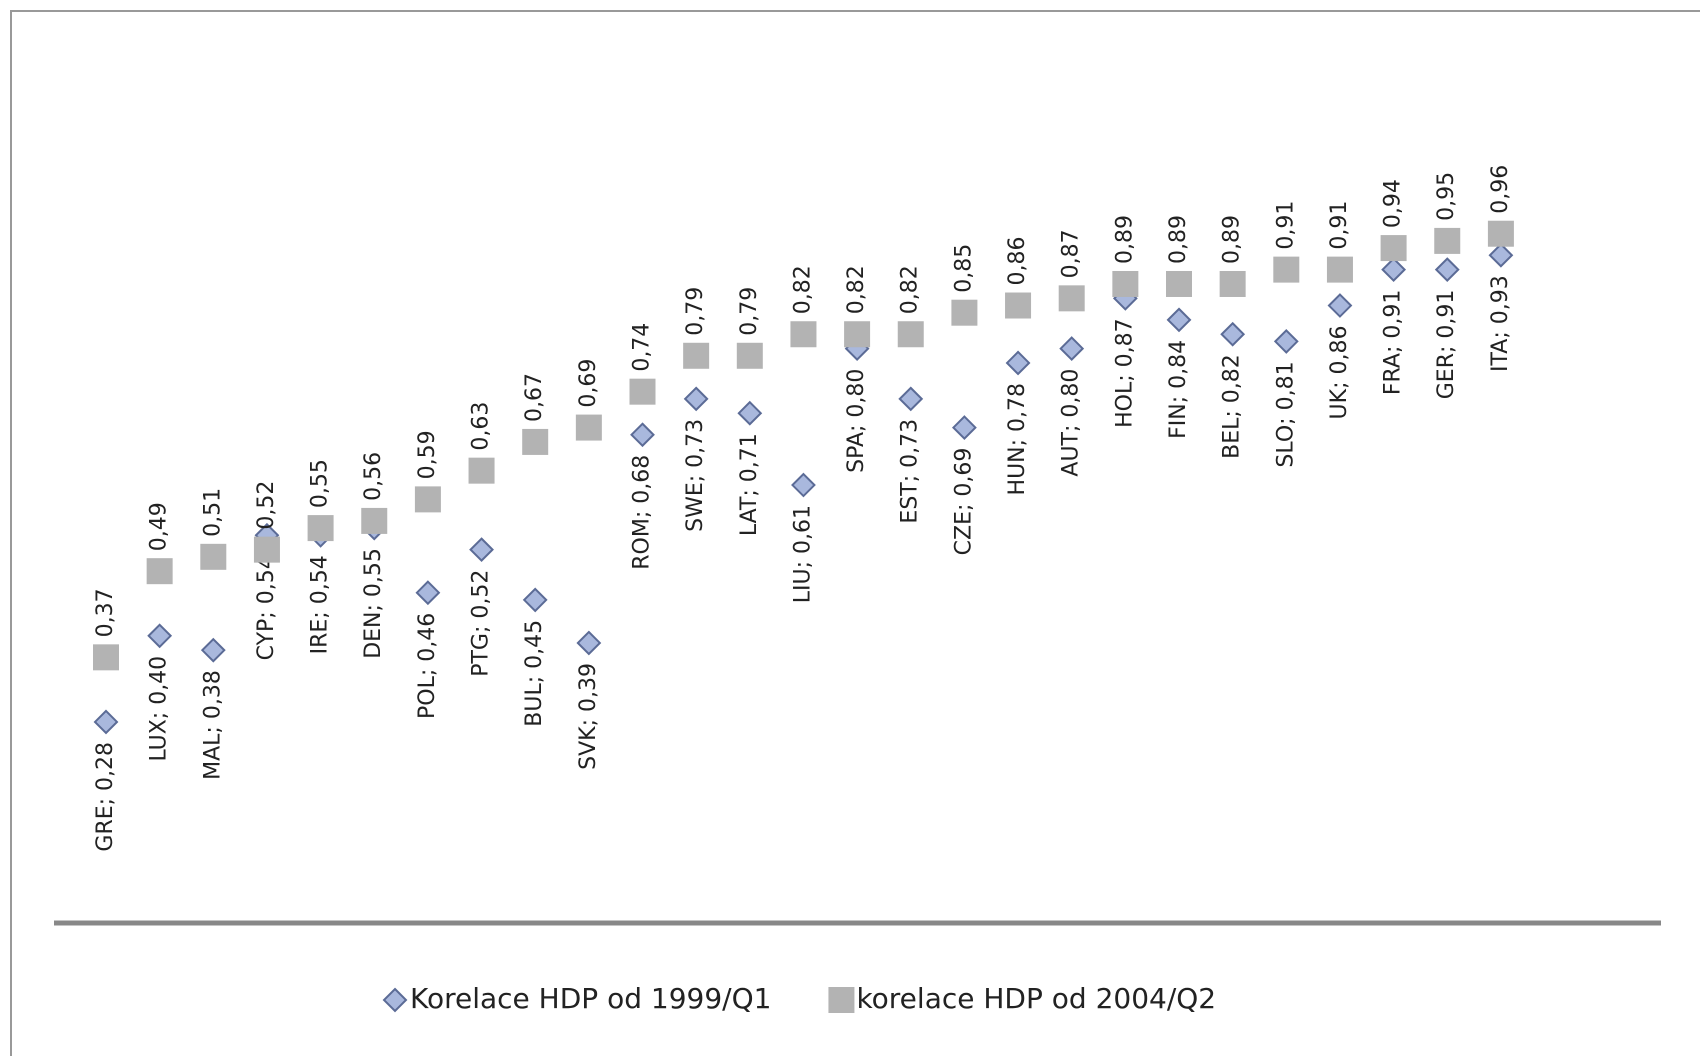  Describe the element at coordinates (1071, 423) in the screenshot. I see `data-label: AUT; 0,80` at that location.